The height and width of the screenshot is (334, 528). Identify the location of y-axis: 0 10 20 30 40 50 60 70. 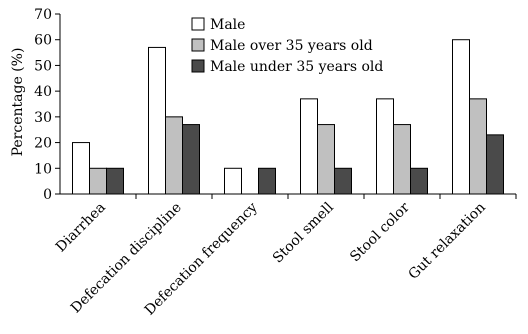
(47, 105).